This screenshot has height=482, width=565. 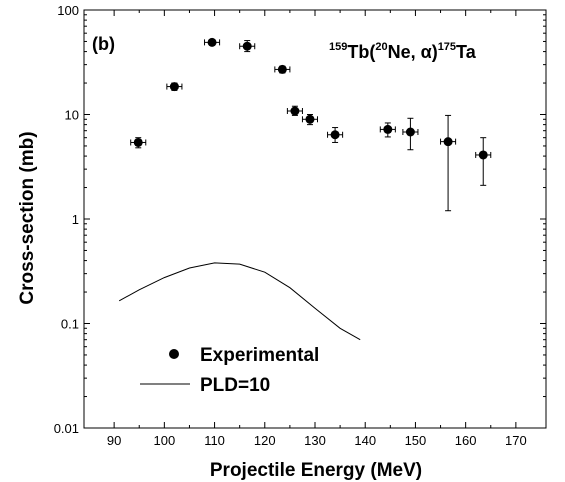 I want to click on y-tick-label: 0.1, so click(x=70, y=324).